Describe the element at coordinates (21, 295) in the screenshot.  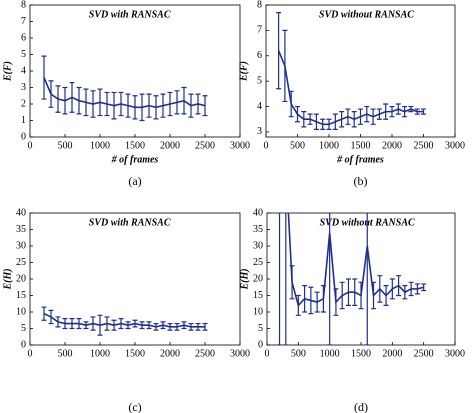
I see `y-tick-label: 15` at that location.